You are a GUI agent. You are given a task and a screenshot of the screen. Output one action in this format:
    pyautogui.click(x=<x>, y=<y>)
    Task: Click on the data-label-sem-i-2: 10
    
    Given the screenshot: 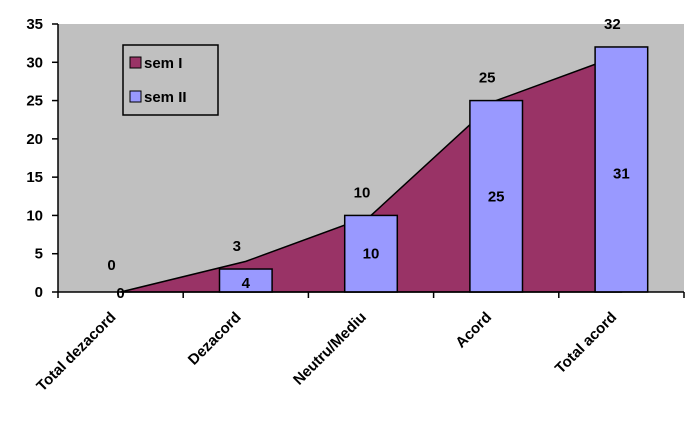 What is the action you would take?
    pyautogui.click(x=371, y=254)
    